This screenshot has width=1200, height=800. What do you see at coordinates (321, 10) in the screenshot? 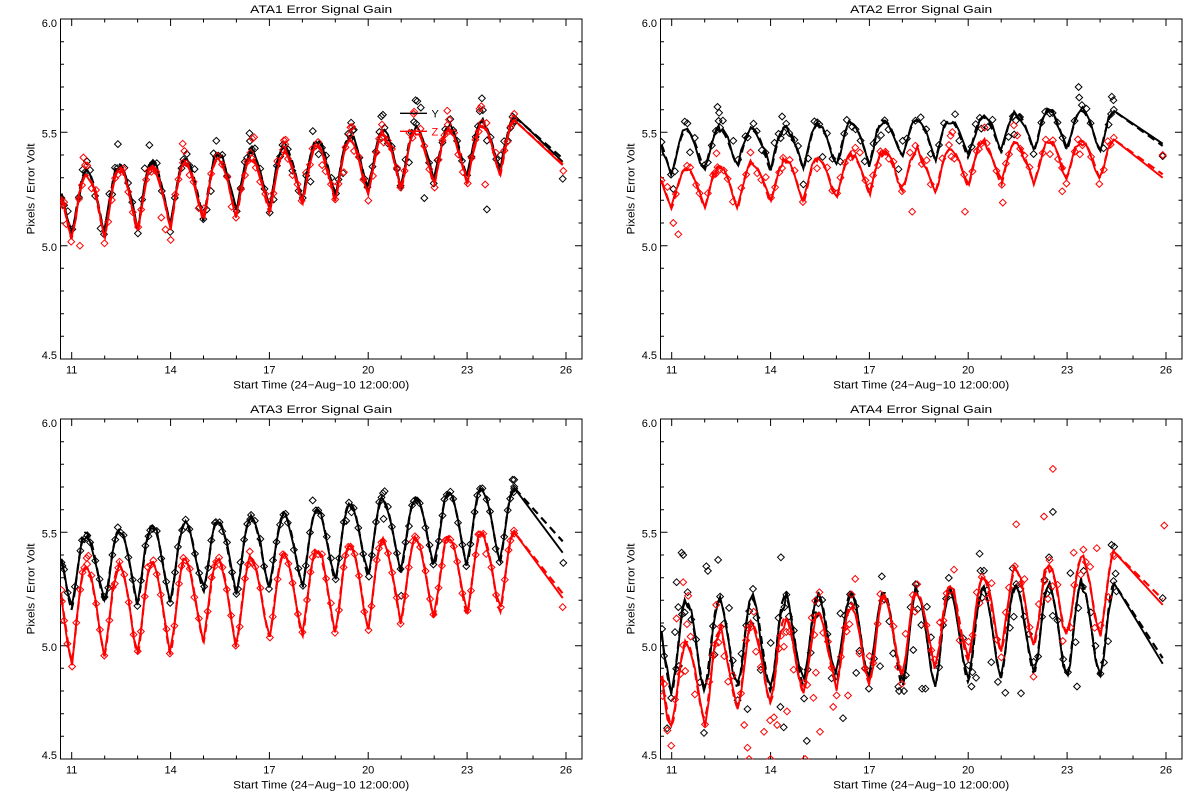
I see `svg-text: ATA1 Error Signal Gain` at bounding box center [321, 10].